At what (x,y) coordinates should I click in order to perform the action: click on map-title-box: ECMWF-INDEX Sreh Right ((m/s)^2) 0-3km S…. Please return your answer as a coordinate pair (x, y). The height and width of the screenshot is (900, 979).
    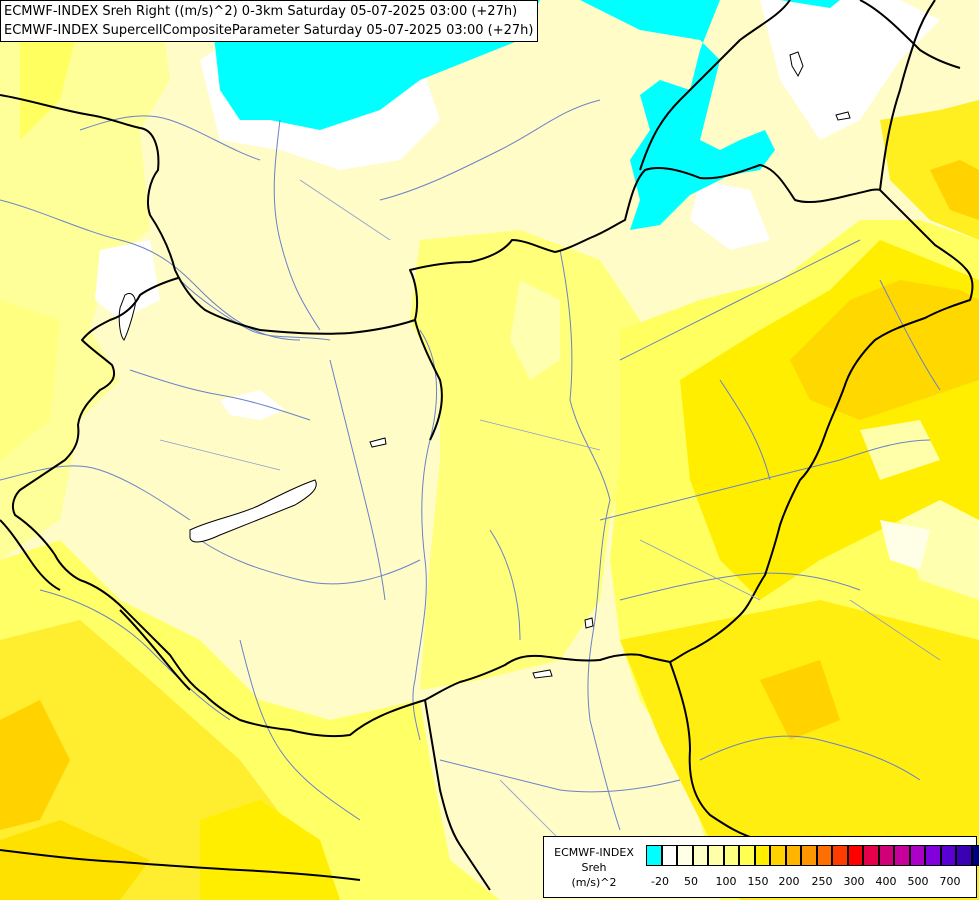
    Looking at the image, I should click on (269, 21).